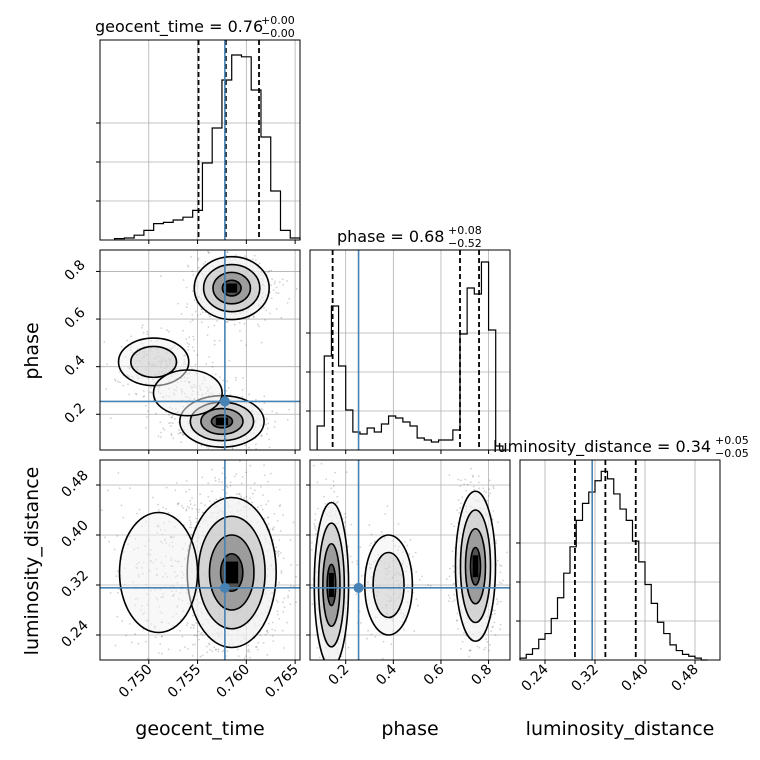 This screenshot has width=760, height=760. I want to click on y-tick-label: 0.6, so click(75, 318).